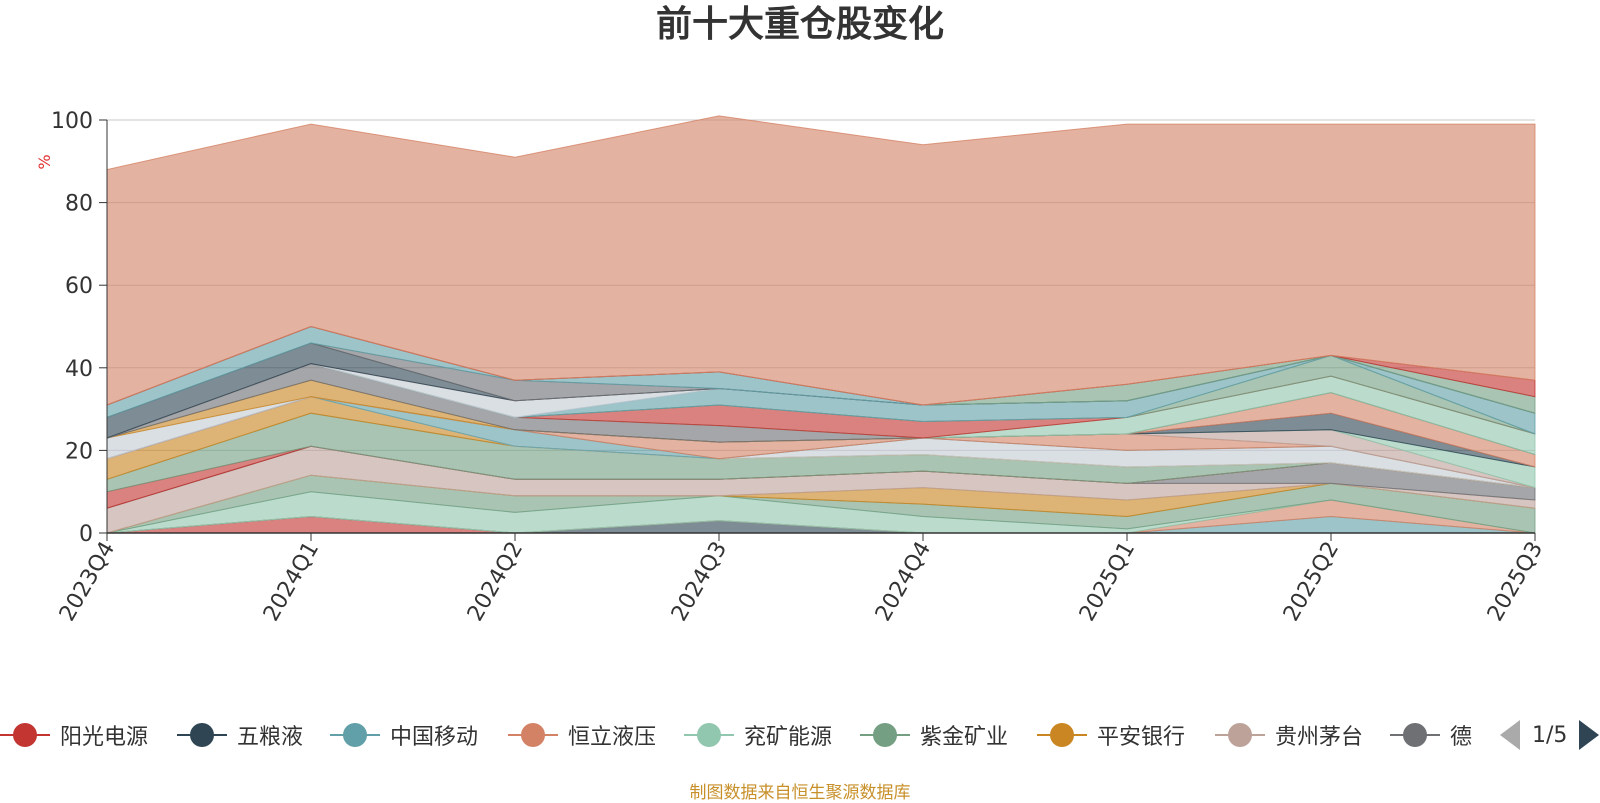  I want to click on x-tick-label: 2025Q2, so click(1311, 582).